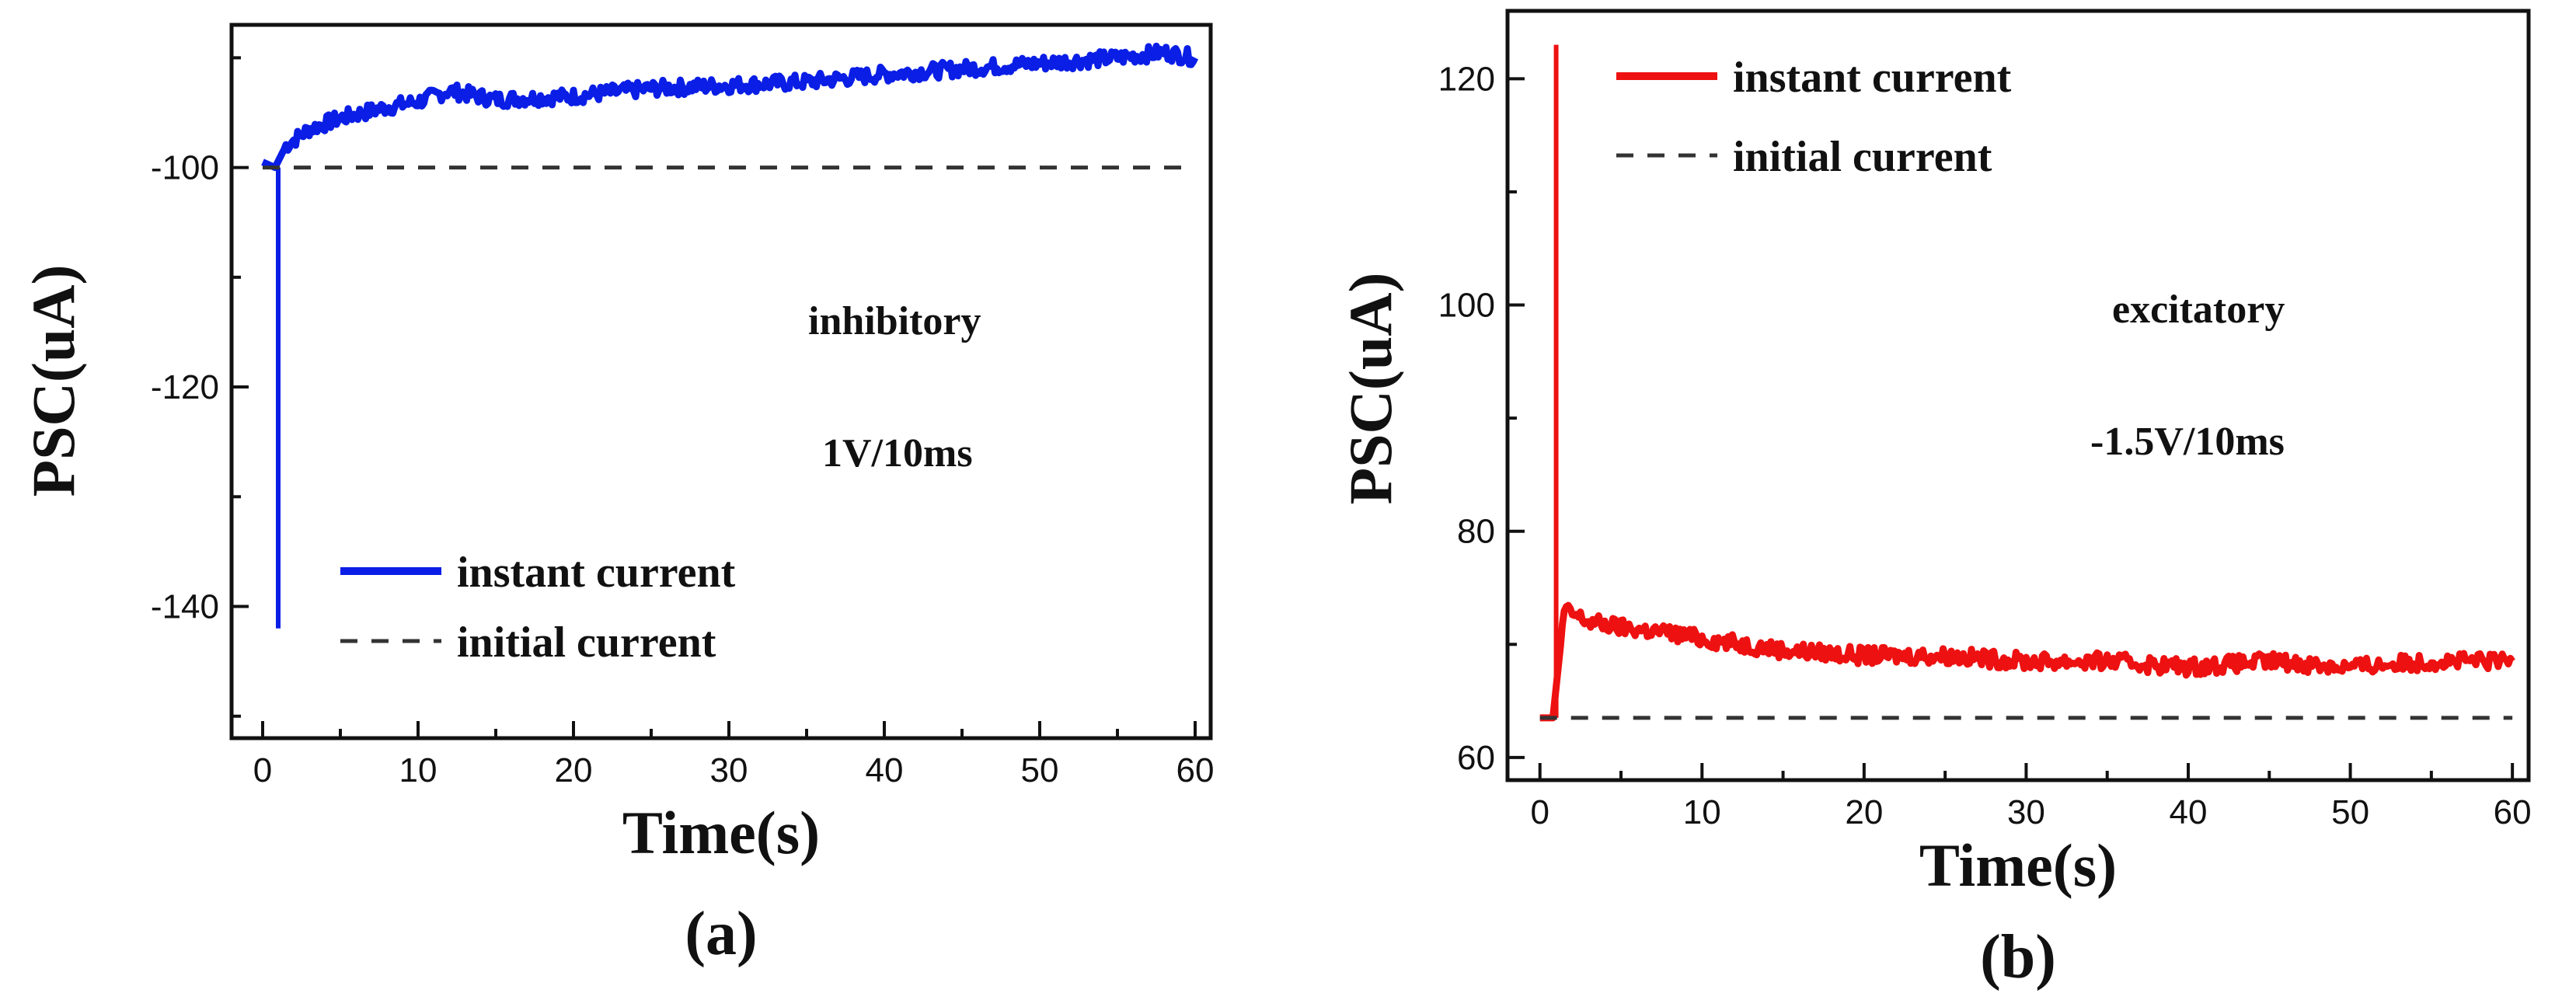  I want to click on series-instant-current-a, so click(730, 107).